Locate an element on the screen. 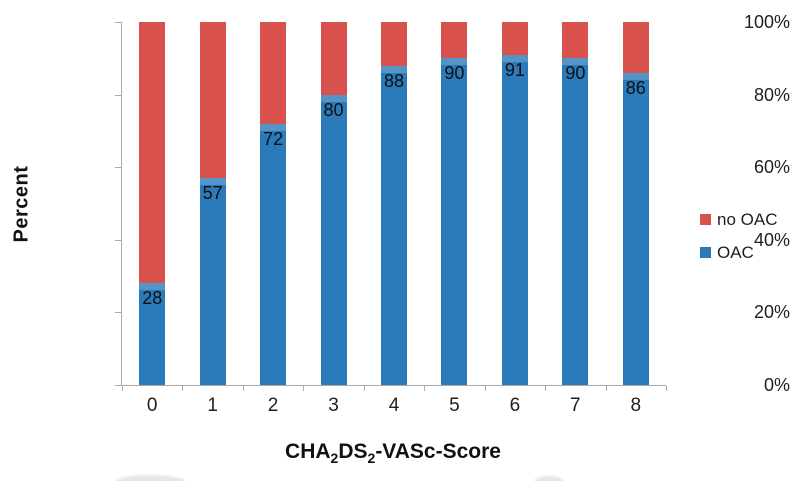  y-tick-label: 0% is located at coordinates (776, 385).